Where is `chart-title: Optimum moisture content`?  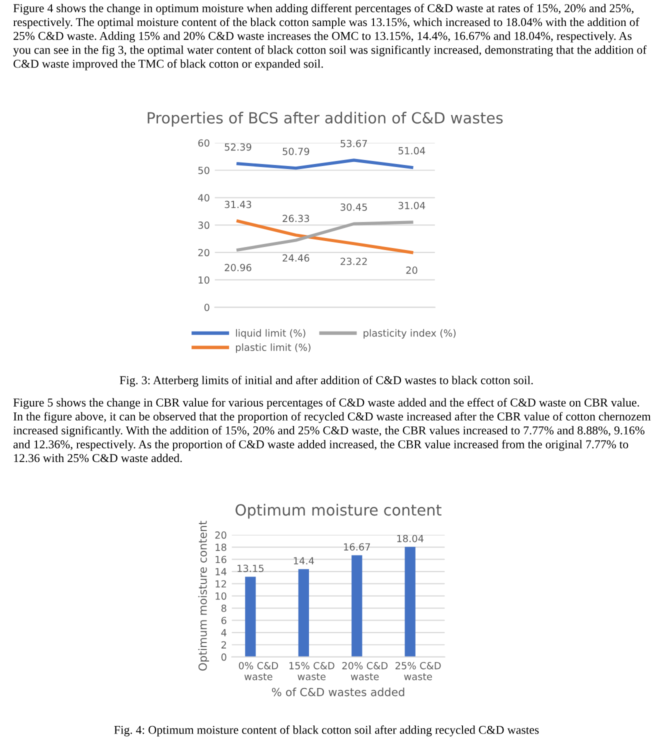 chart-title: Optimum moisture content is located at coordinates (339, 511).